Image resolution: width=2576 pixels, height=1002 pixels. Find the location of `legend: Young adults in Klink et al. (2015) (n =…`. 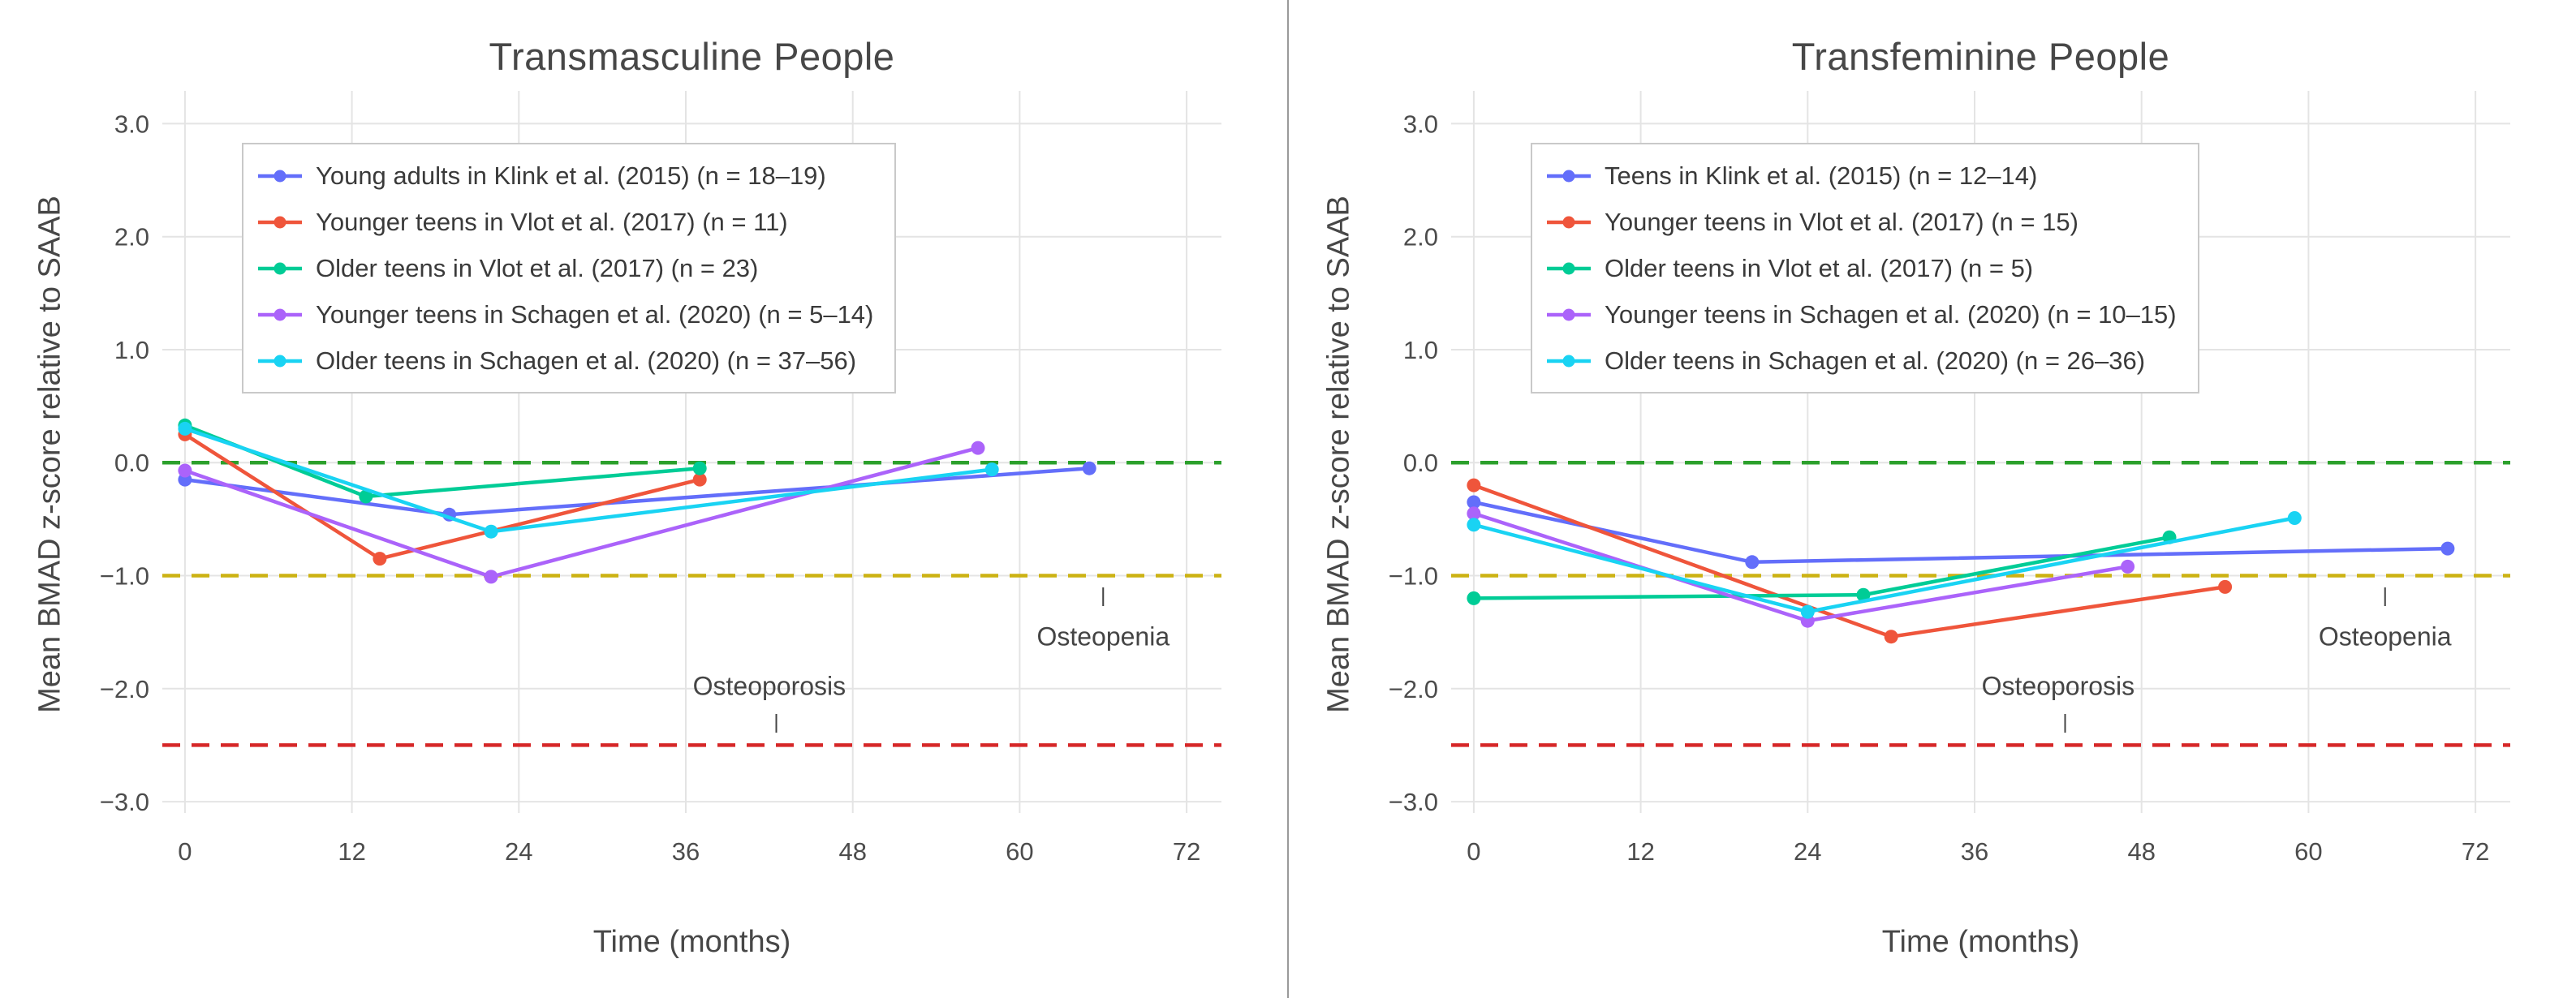

legend: Young adults in Klink et al. (2015) (n =… is located at coordinates (570, 268).